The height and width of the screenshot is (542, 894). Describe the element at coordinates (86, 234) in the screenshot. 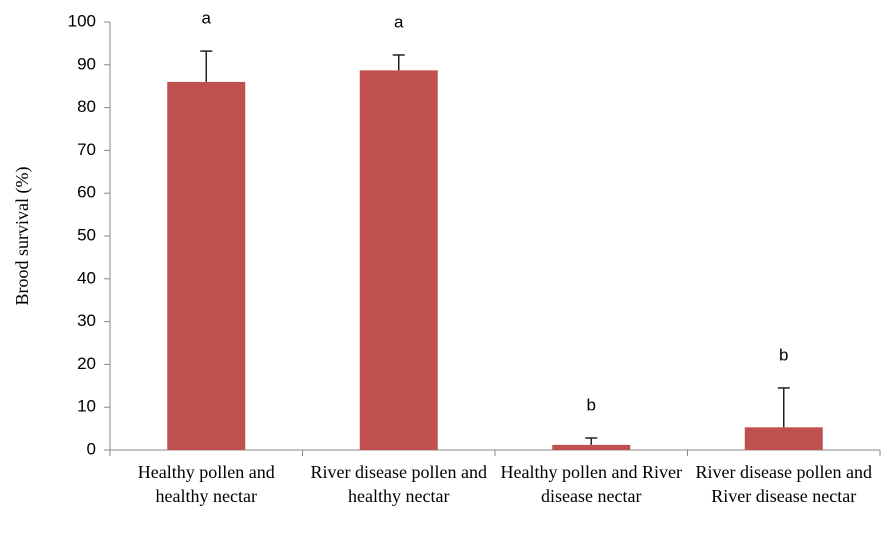

I see `y-tick-label: 50` at that location.